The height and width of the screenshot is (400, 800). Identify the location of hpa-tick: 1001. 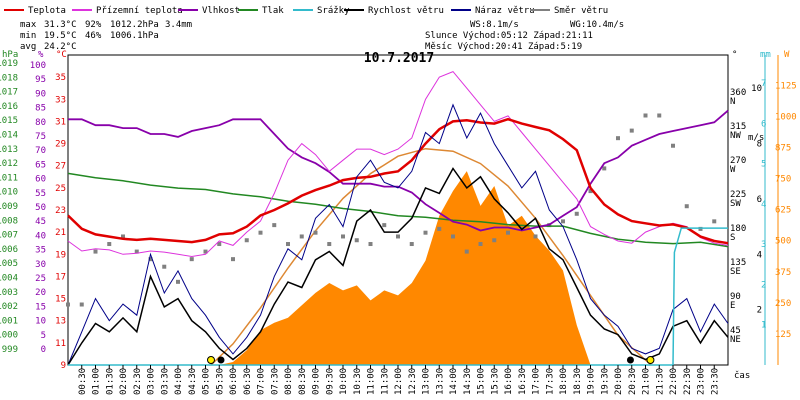
(9, 321).